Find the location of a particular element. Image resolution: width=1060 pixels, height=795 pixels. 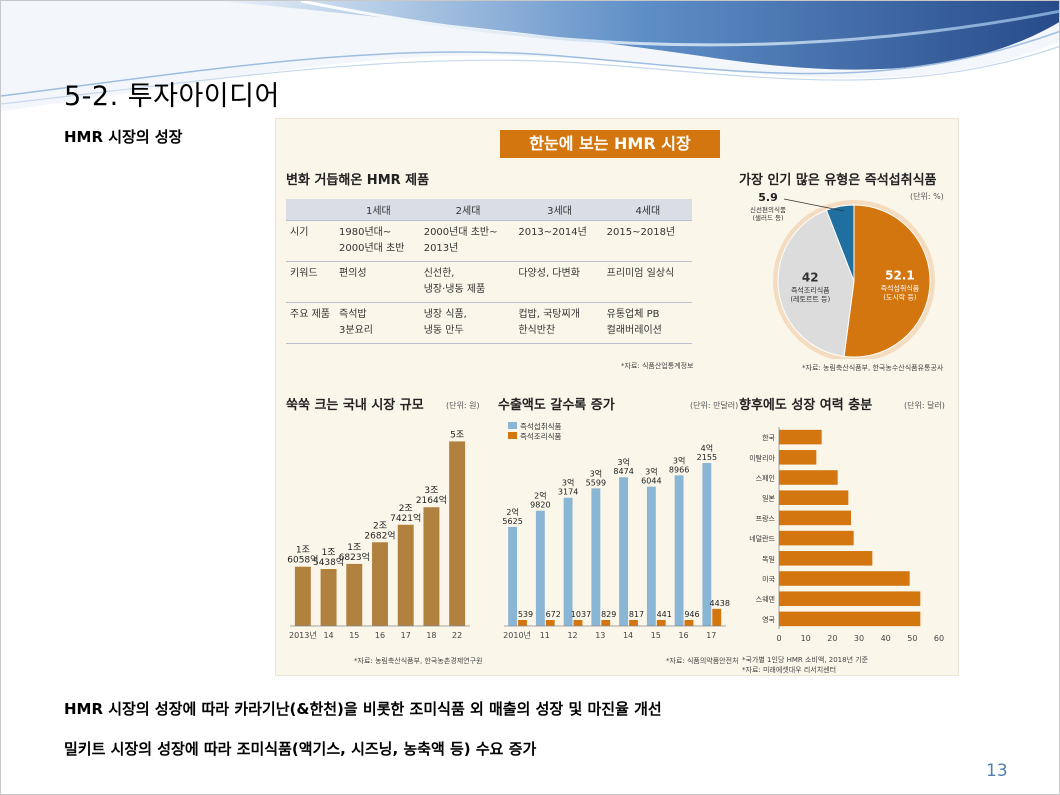

export-bar-label: 2155 is located at coordinates (707, 457).